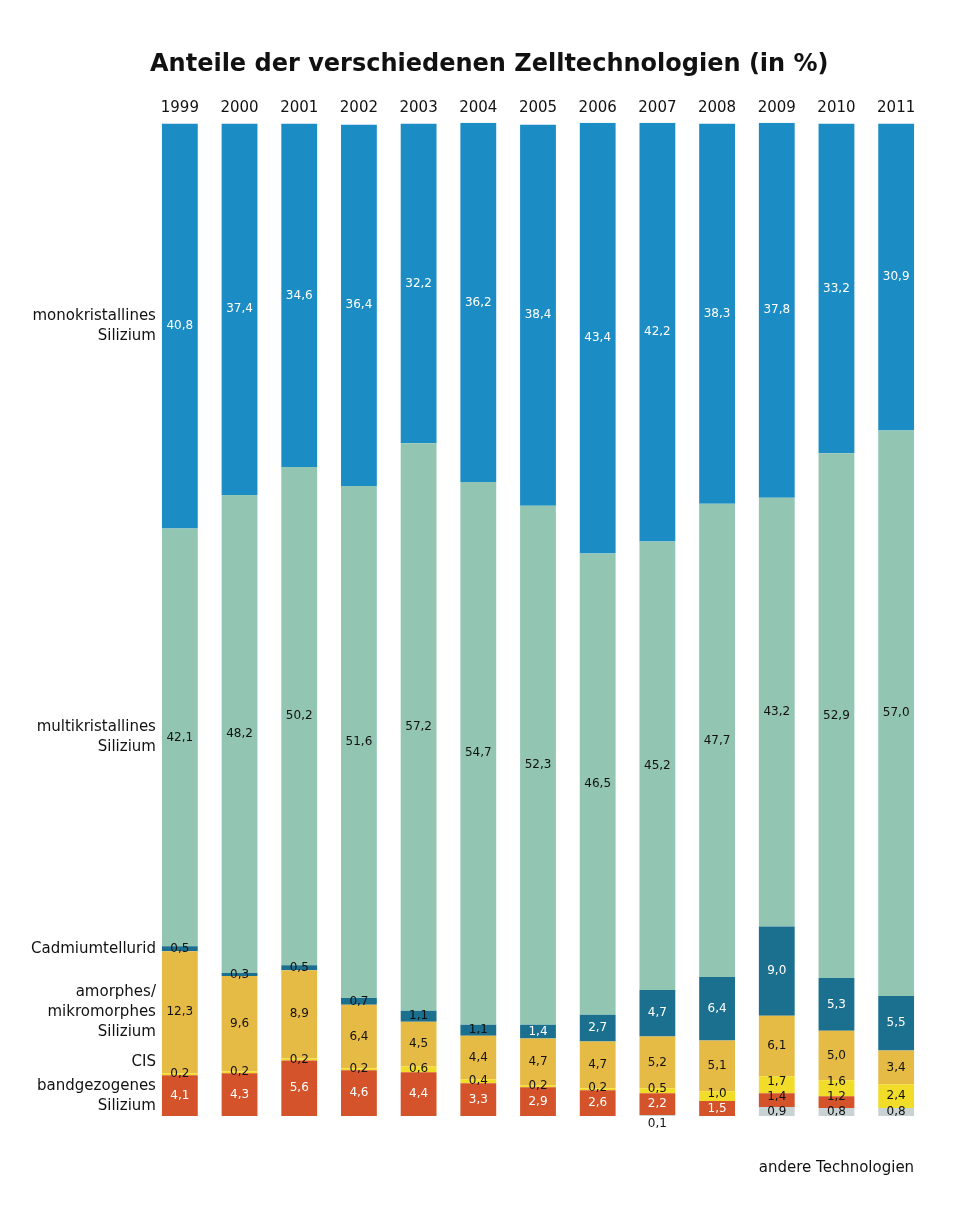 The height and width of the screenshot is (1206, 956). I want to click on data-label: 0,1, so click(657, 1123).